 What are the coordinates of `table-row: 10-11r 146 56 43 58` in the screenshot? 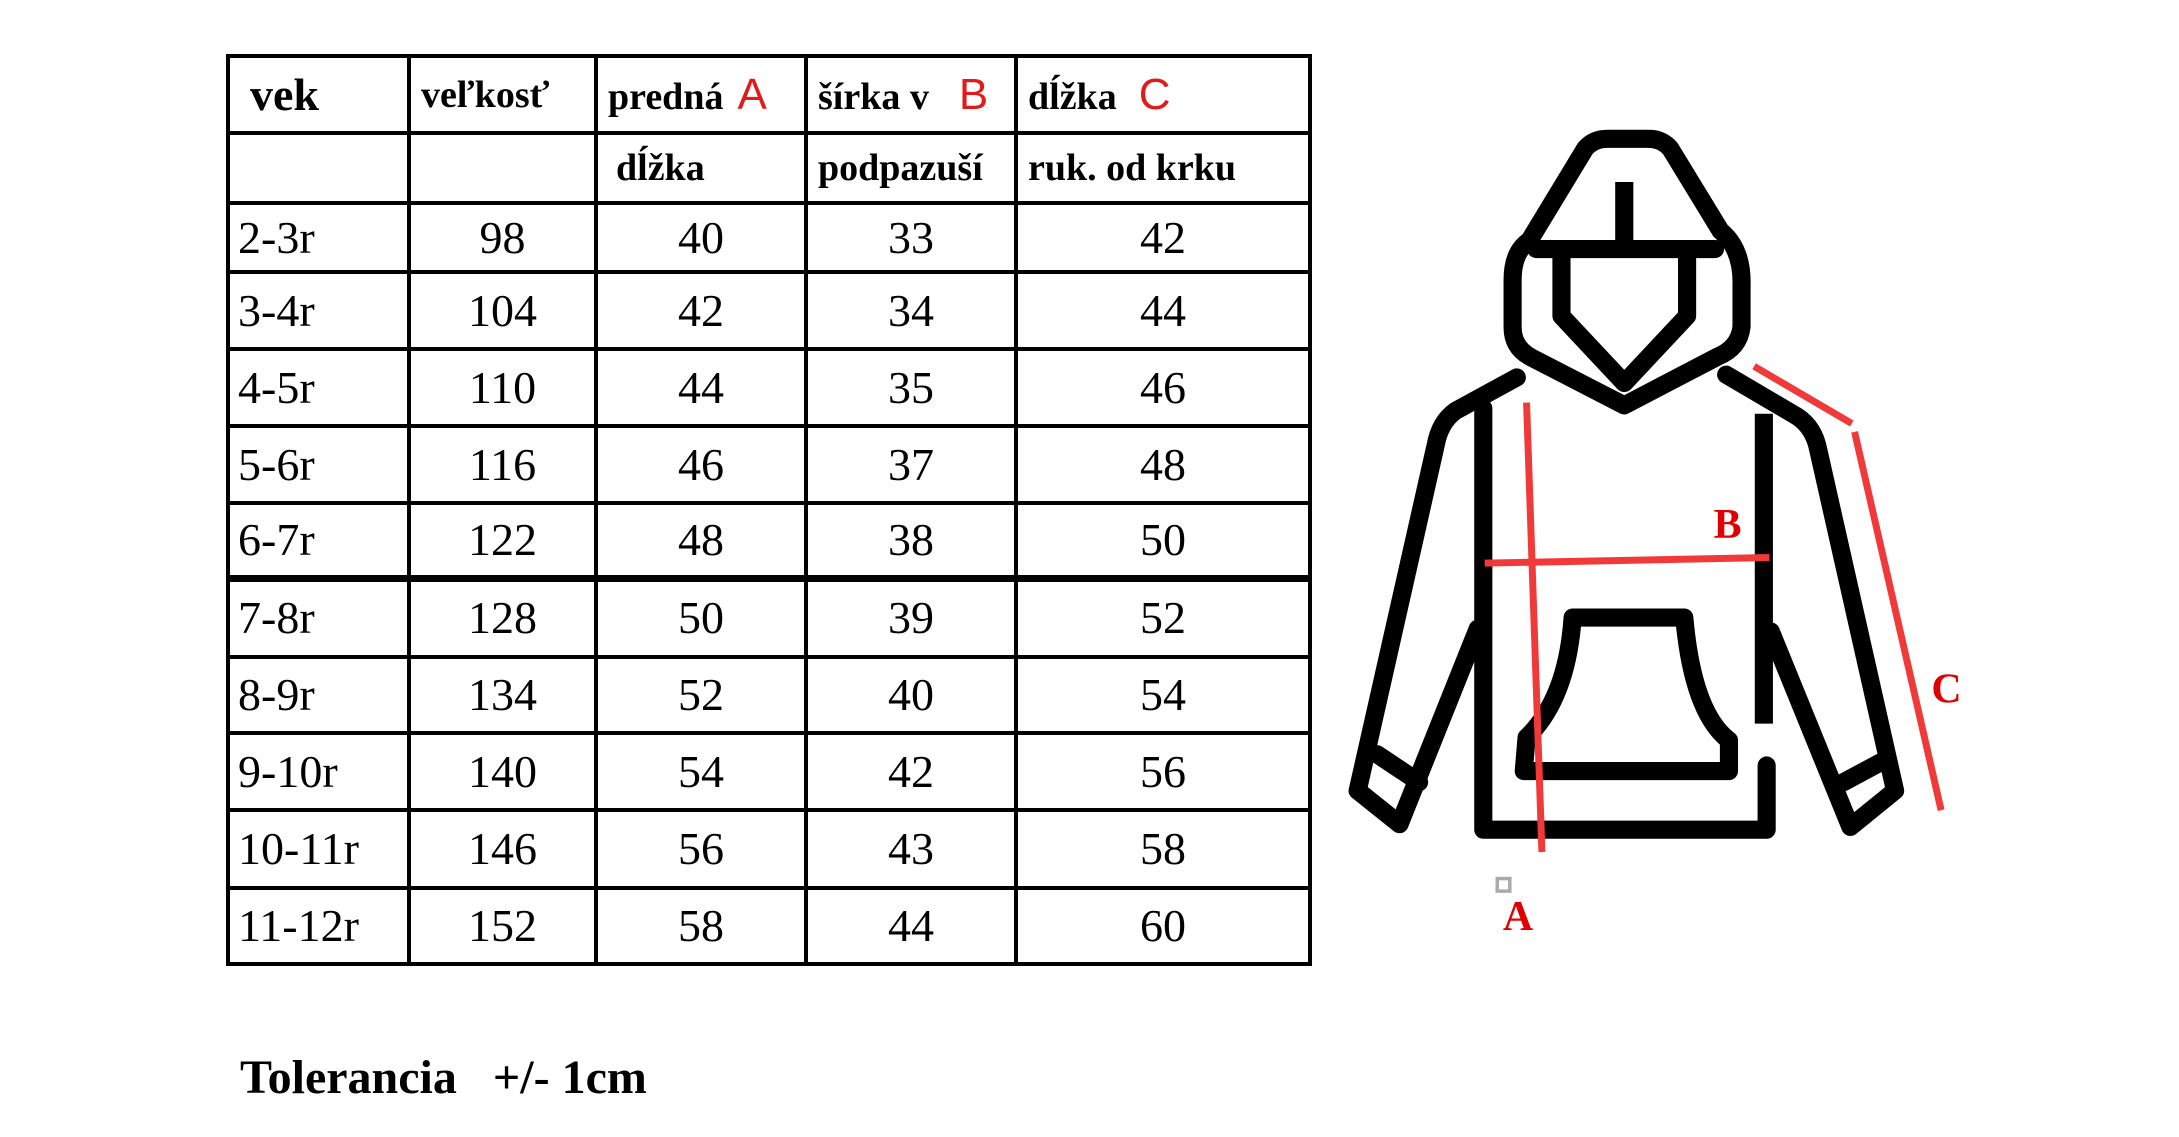 It's located at (769, 849).